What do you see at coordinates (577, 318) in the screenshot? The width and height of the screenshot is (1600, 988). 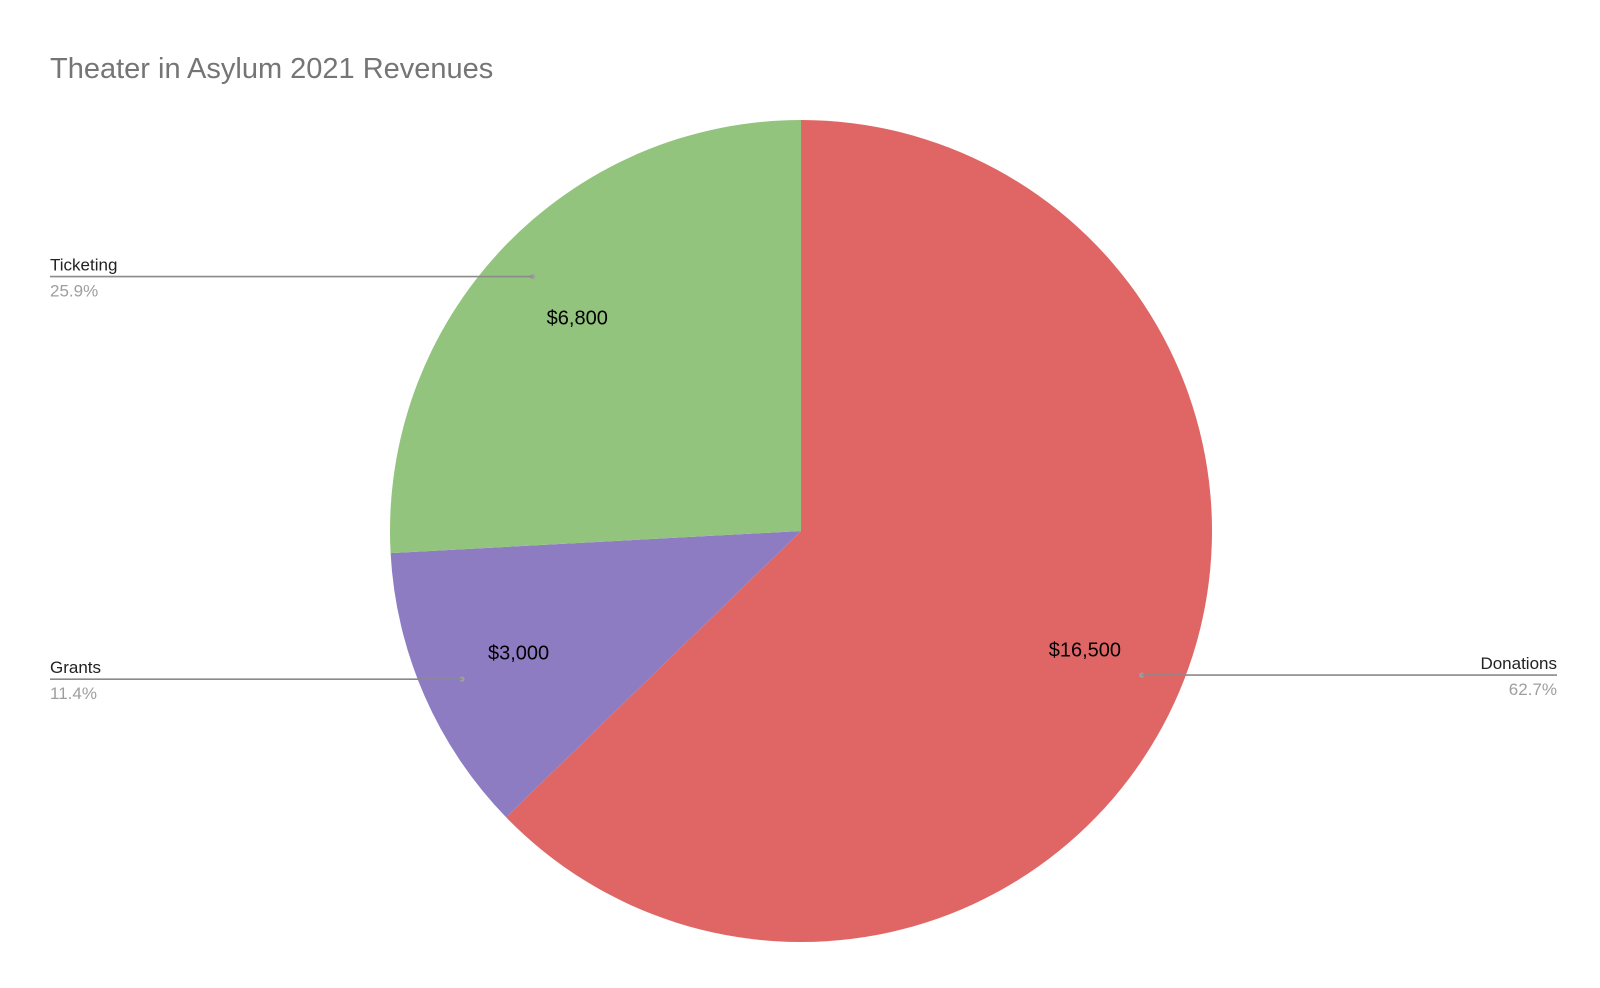 I see `slice-value-label-ticketing: $6,800` at bounding box center [577, 318].